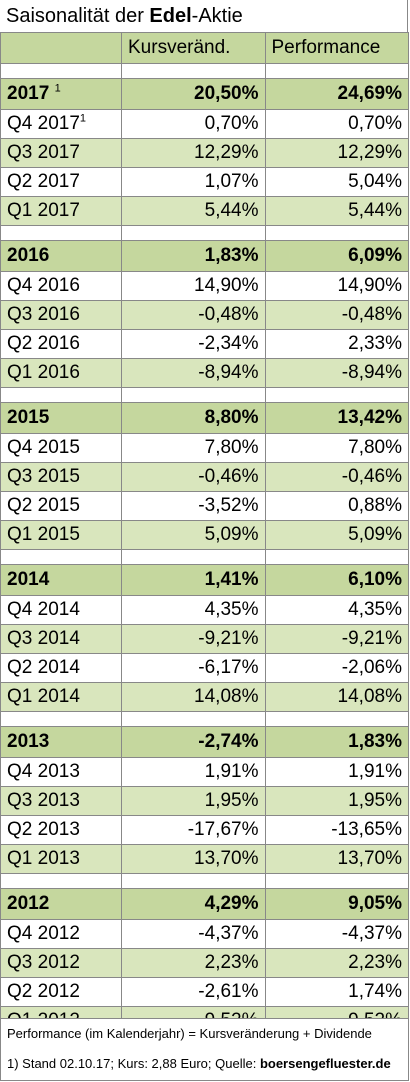 The image size is (410, 1082). What do you see at coordinates (336, 256) in the screenshot?
I see `year-performance-value: 6,09%` at bounding box center [336, 256].